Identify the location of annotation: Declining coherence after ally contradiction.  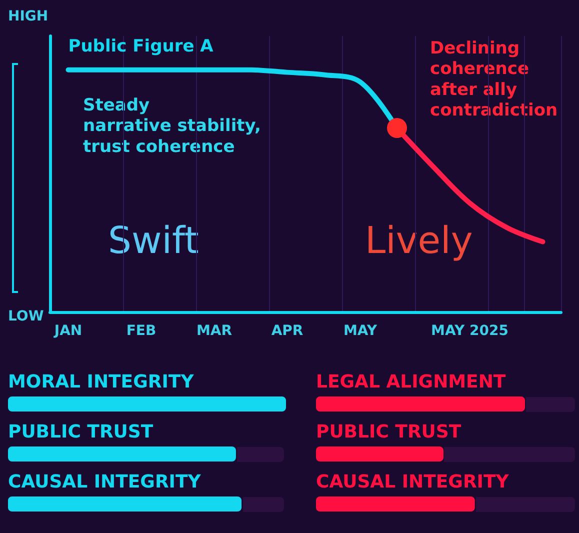
(494, 79).